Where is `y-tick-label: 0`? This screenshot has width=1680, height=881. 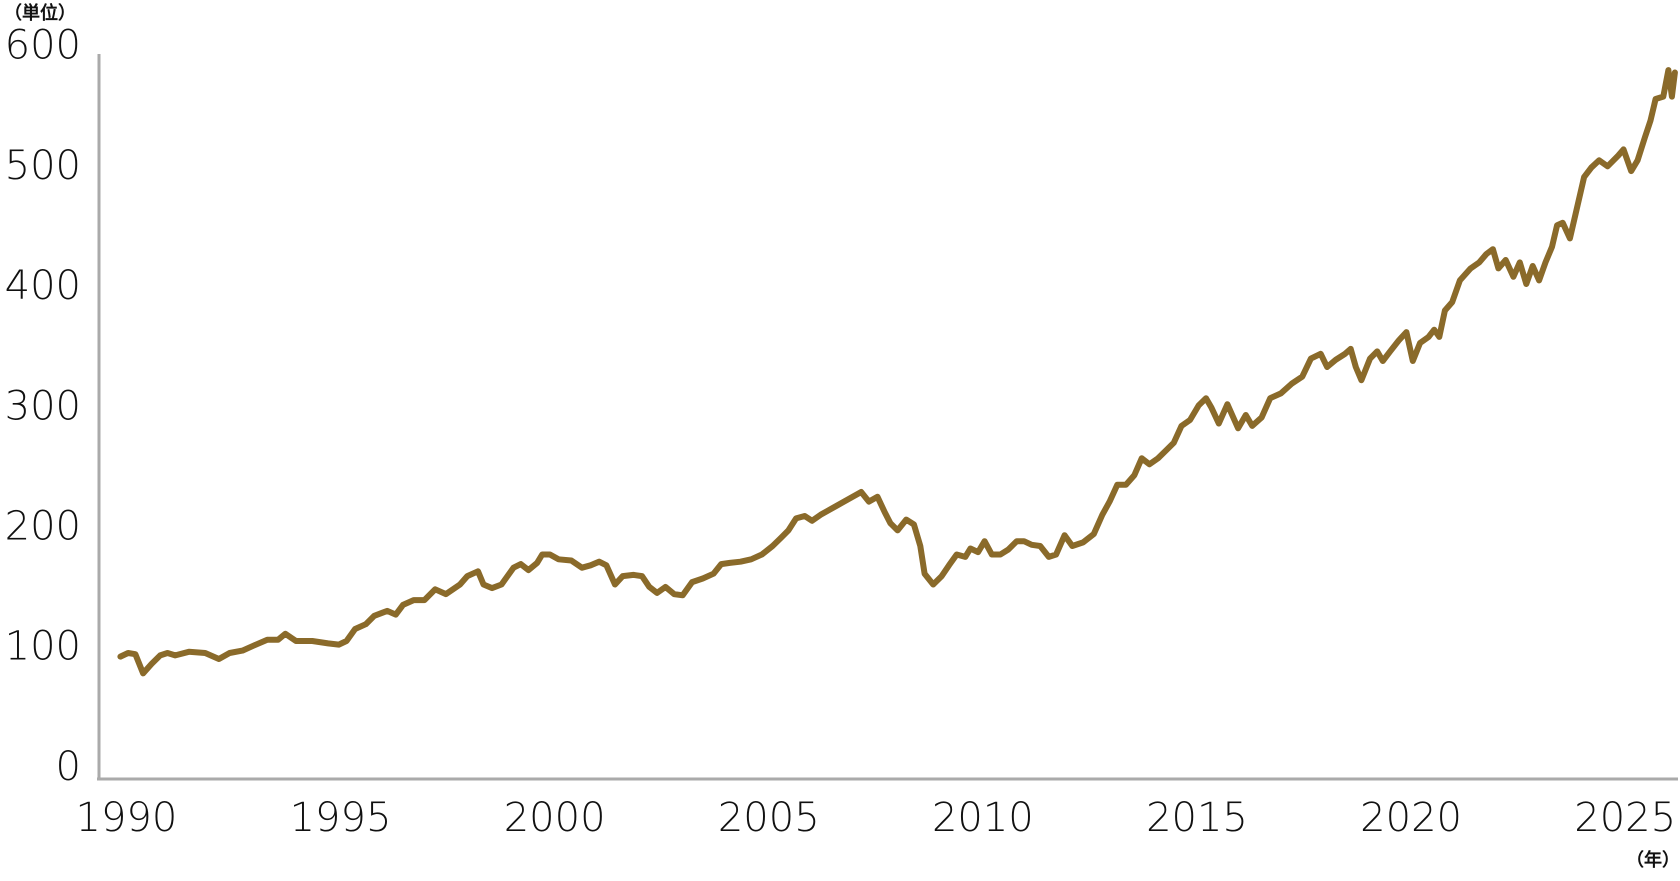
y-tick-label: 0 is located at coordinates (68, 767).